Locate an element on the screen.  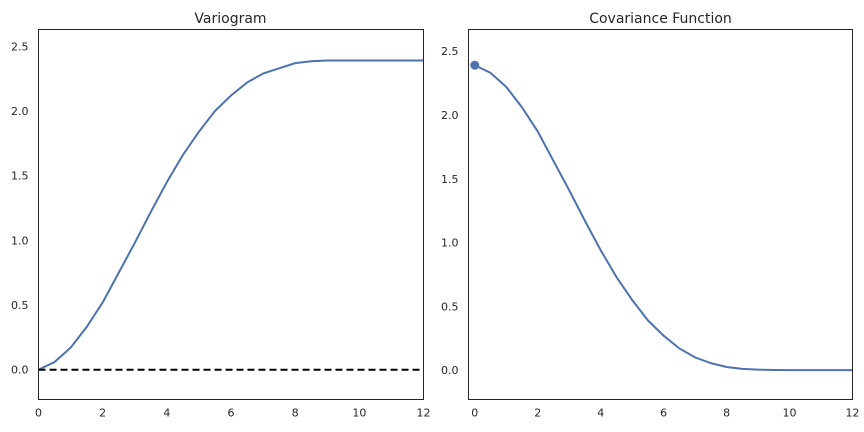
variogram-y-tick-label: 2.5 is located at coordinates (20, 46).